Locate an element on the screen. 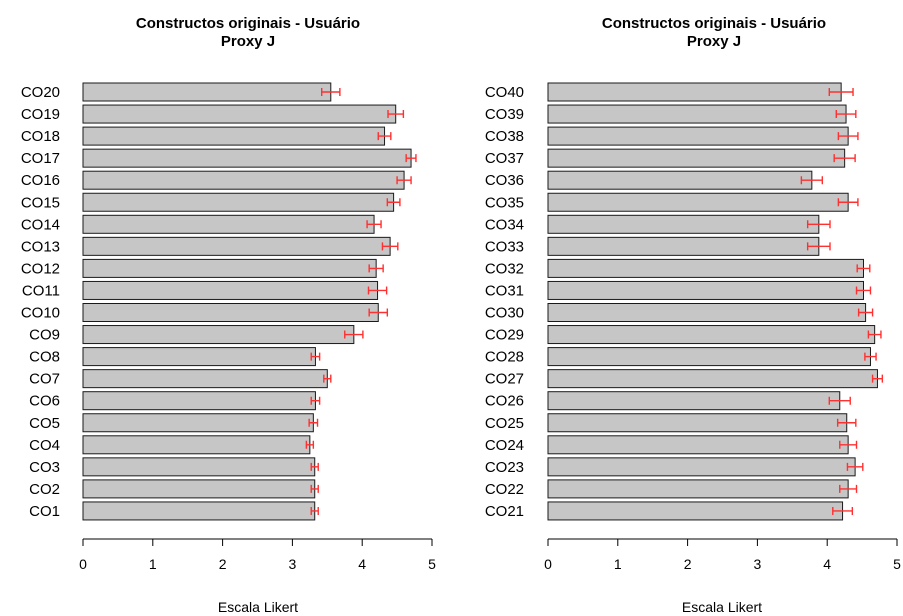 Image resolution: width=903 pixels, height=616 pixels. category-label: CO6 is located at coordinates (44, 401).